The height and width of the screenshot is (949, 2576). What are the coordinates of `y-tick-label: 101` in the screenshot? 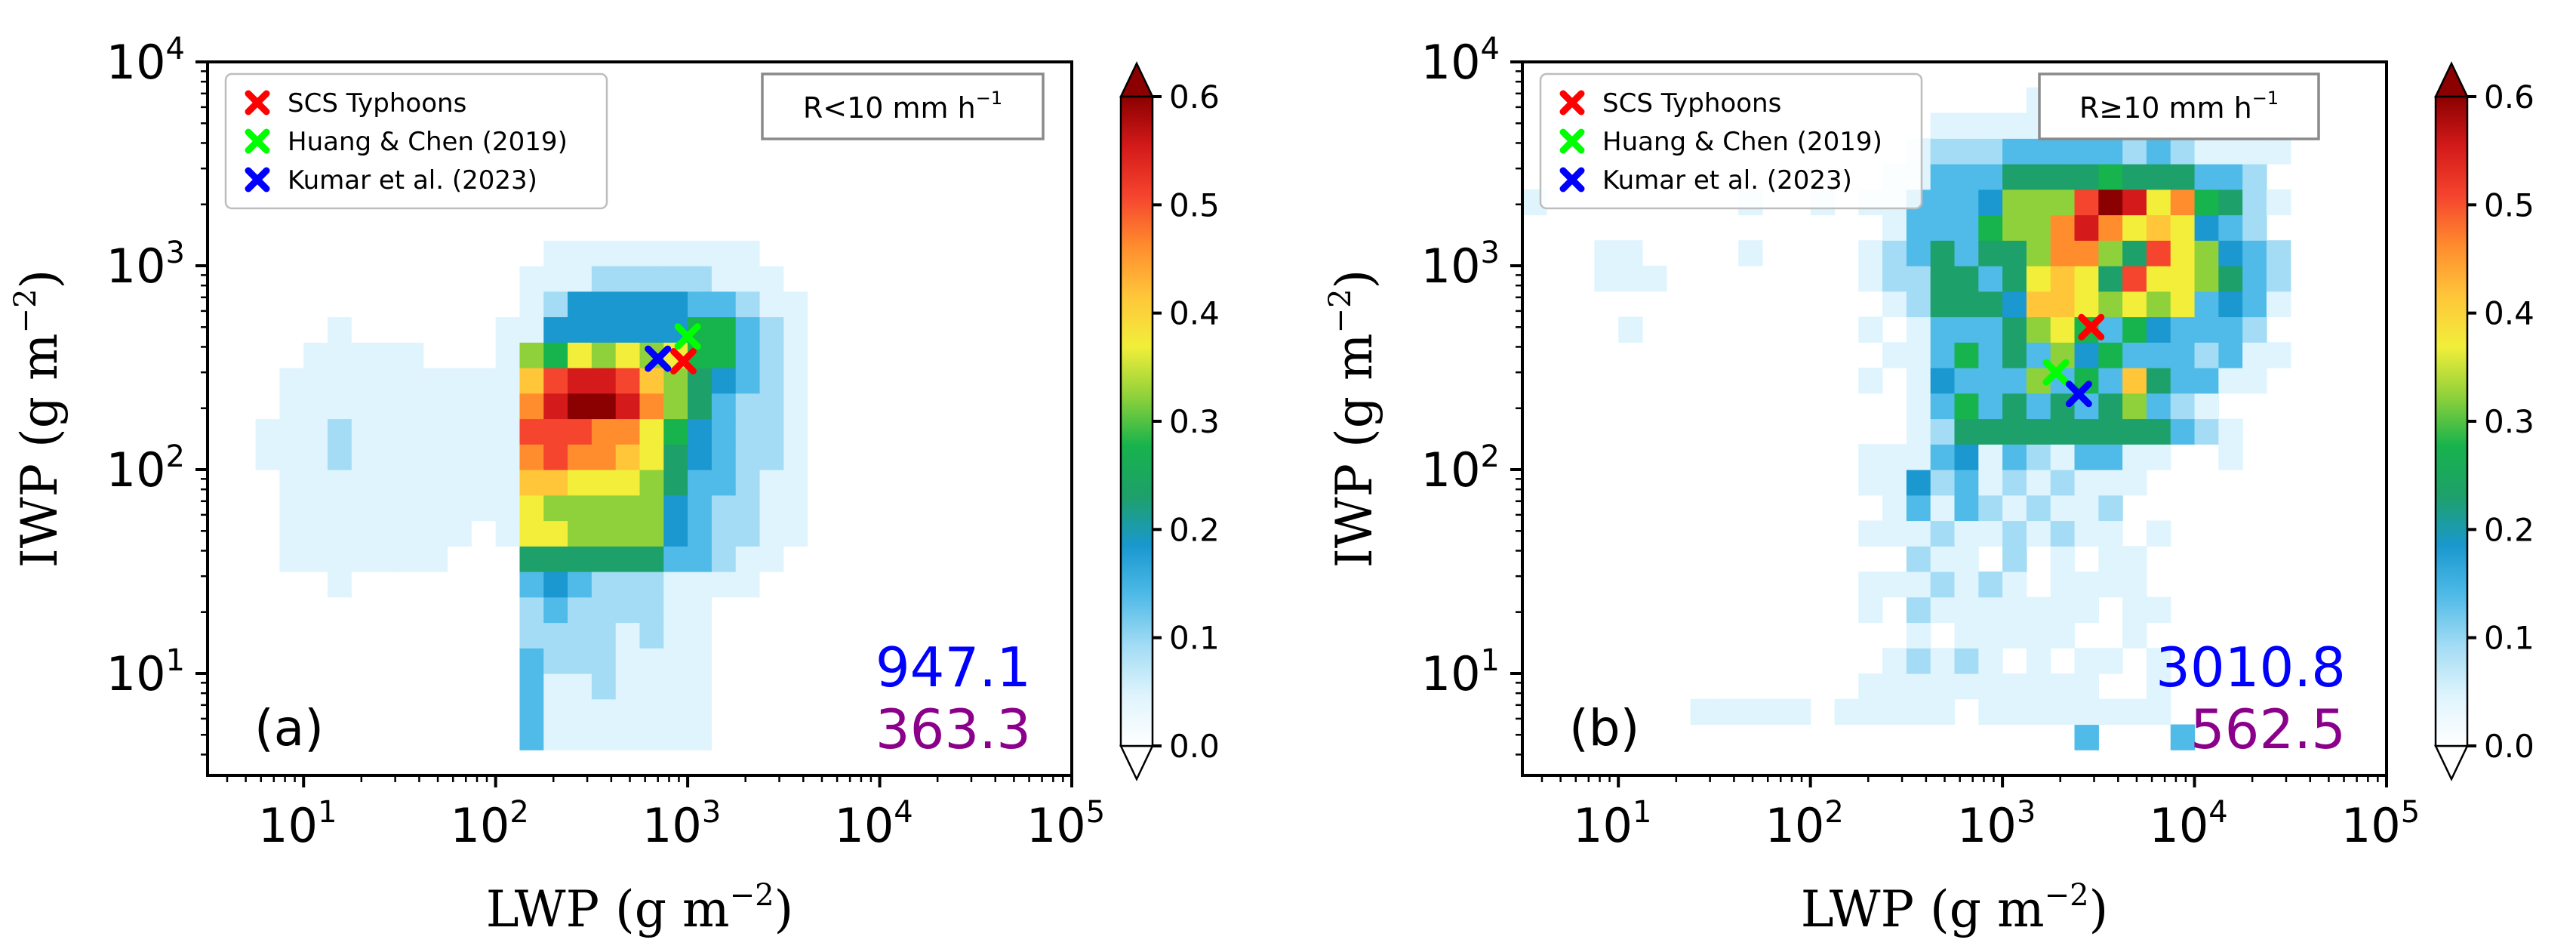 It's located at (1460, 672).